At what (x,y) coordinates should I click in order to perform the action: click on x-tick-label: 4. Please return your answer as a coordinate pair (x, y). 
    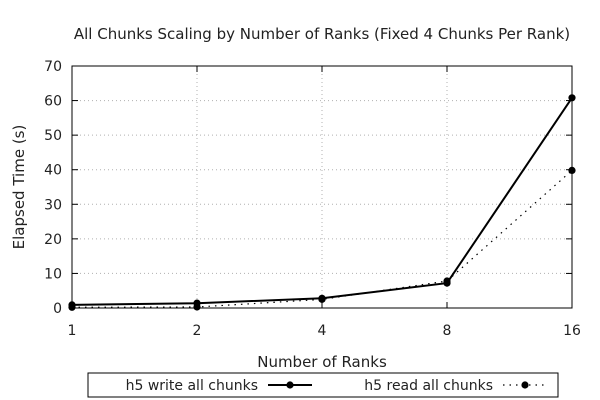
    Looking at the image, I should click on (322, 331).